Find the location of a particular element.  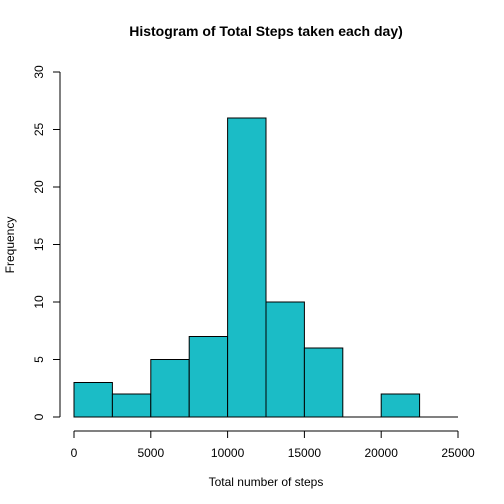

x-axis: 0 5000 10000 15000 20000 25000 is located at coordinates (273, 445).